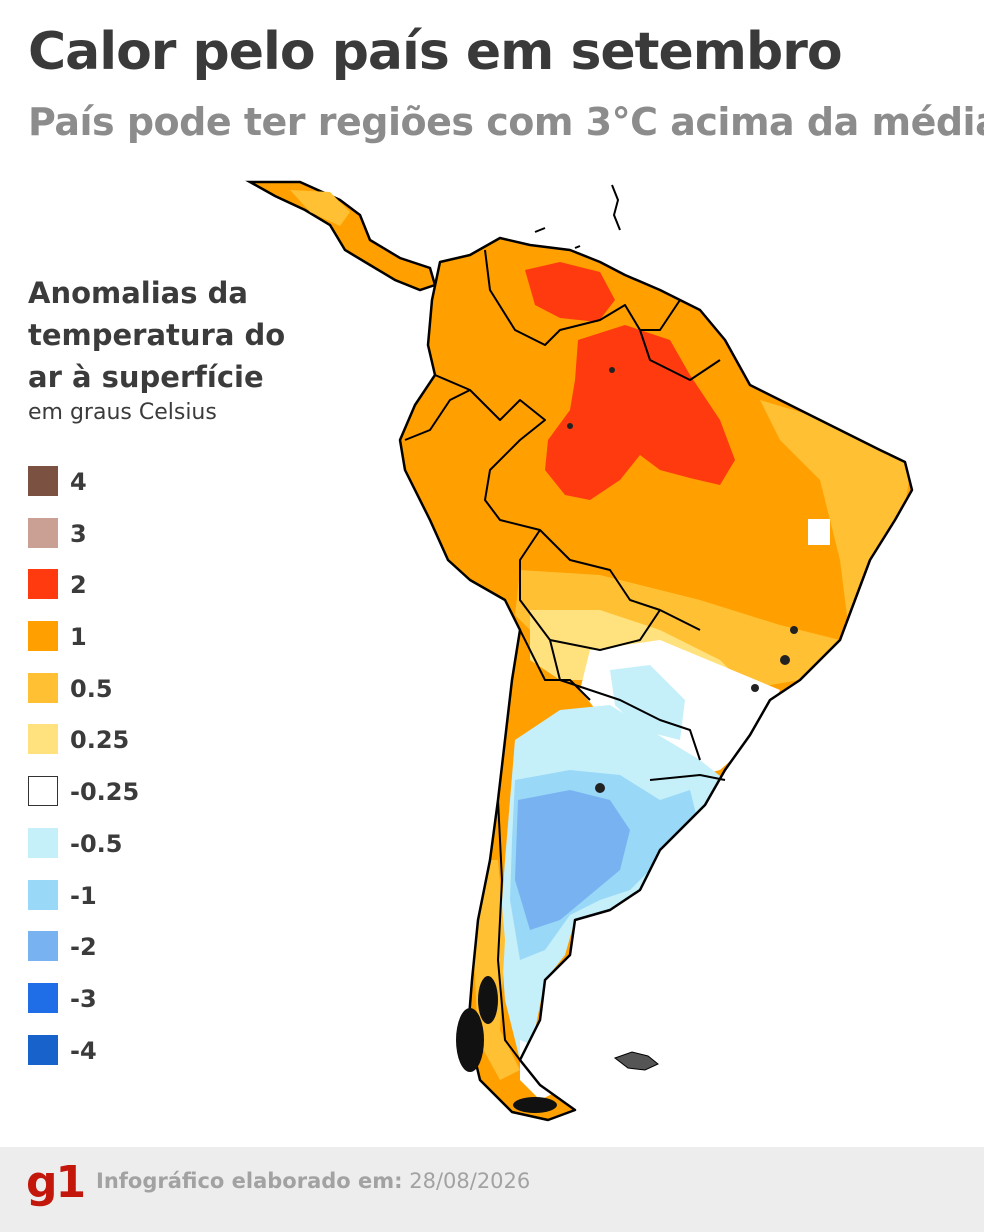 The width and height of the screenshot is (984, 1232). What do you see at coordinates (506, 1044) in the screenshot?
I see `southern-fjords` at bounding box center [506, 1044].